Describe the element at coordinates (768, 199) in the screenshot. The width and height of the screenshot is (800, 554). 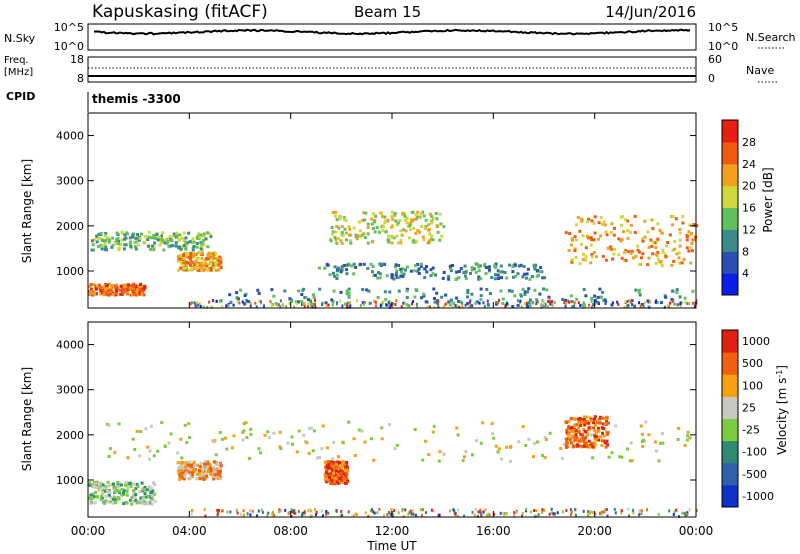
I see `power-colorbar-label: Power [dB]` at that location.